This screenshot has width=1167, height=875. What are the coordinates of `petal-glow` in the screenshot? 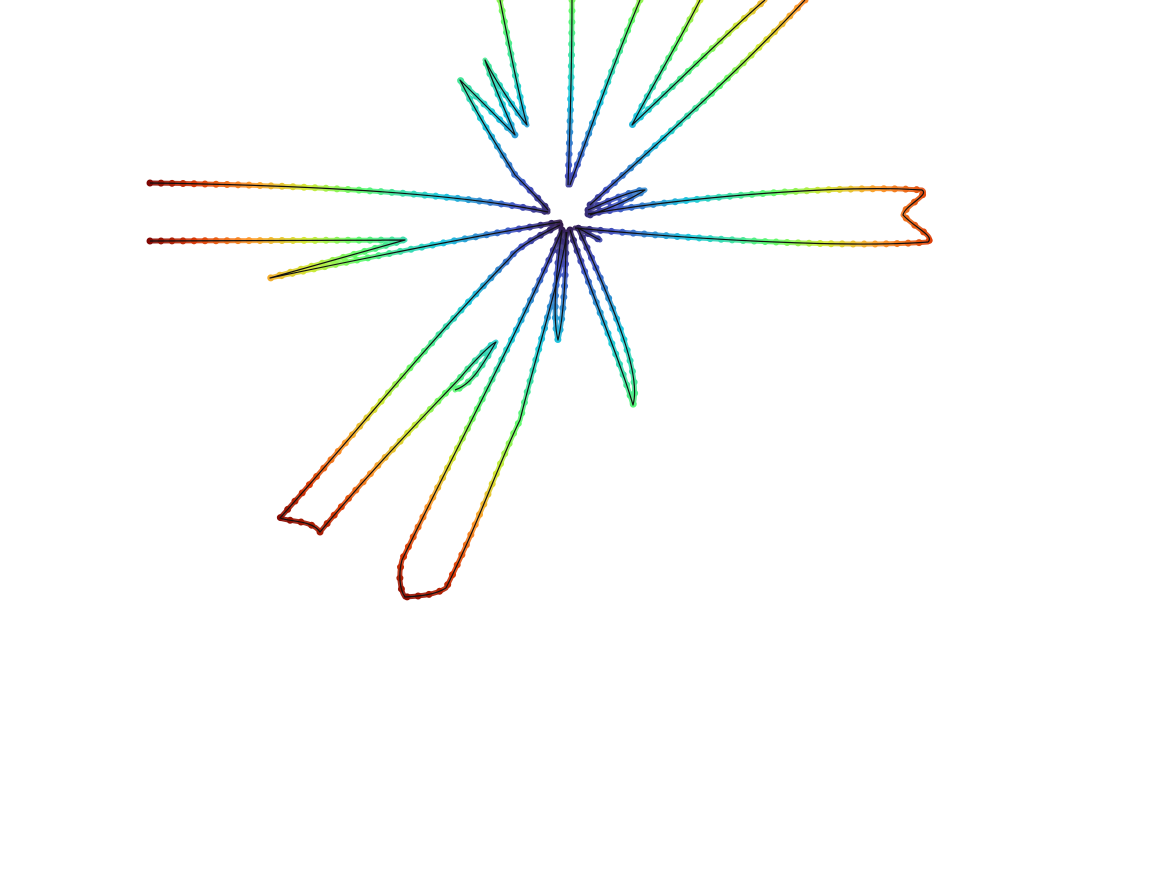 It's located at (420, 378).